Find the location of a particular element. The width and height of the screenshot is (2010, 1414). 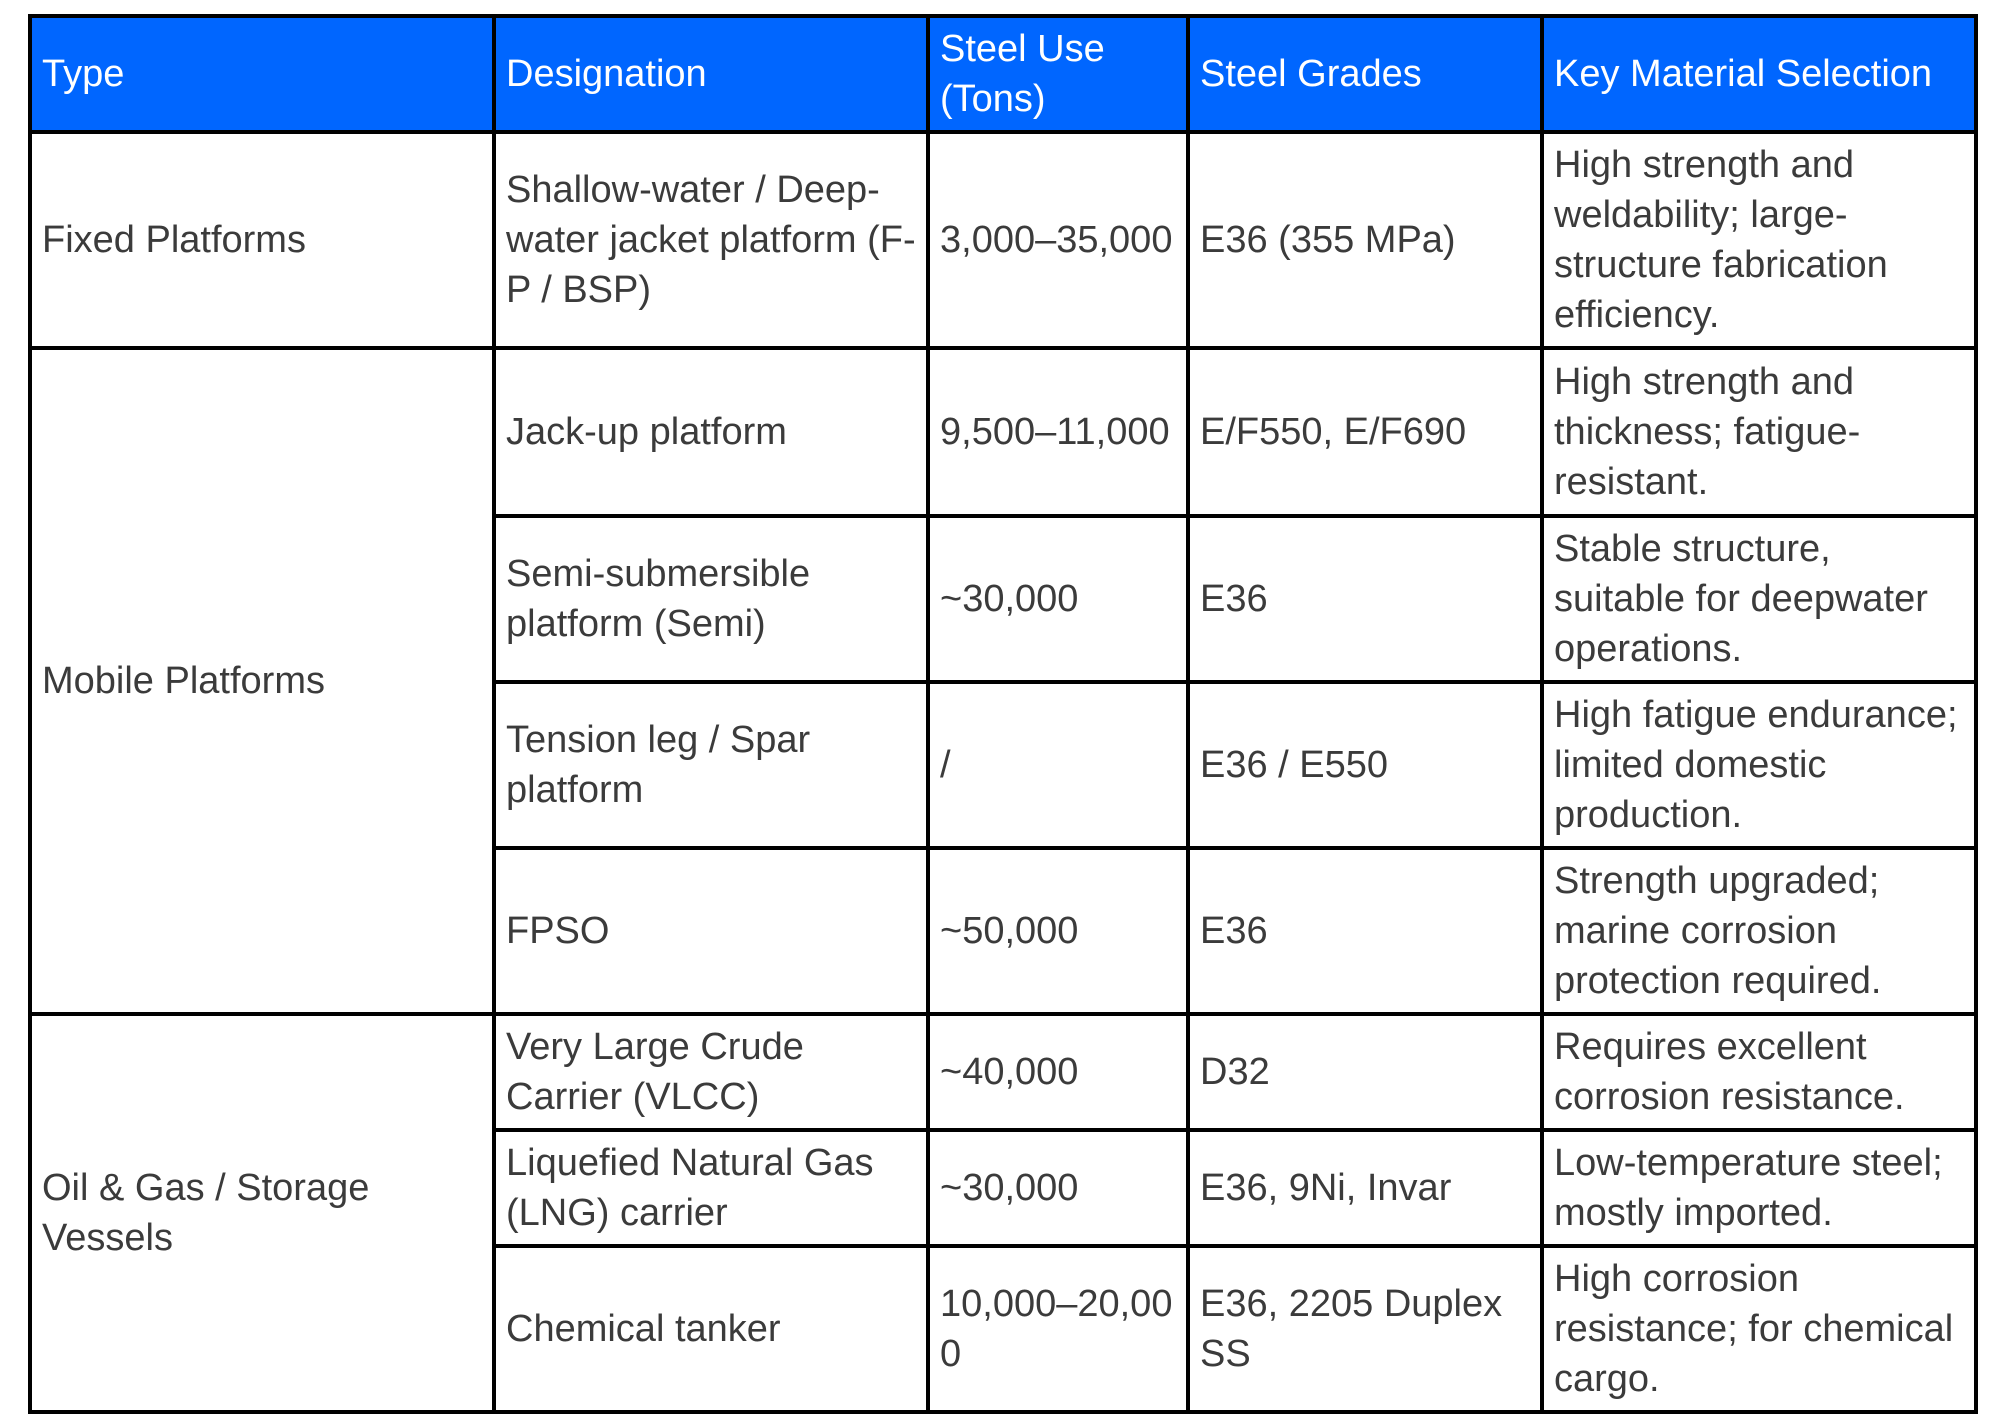

steel-use-cell: 3,000–35,000 is located at coordinates (1058, 240).